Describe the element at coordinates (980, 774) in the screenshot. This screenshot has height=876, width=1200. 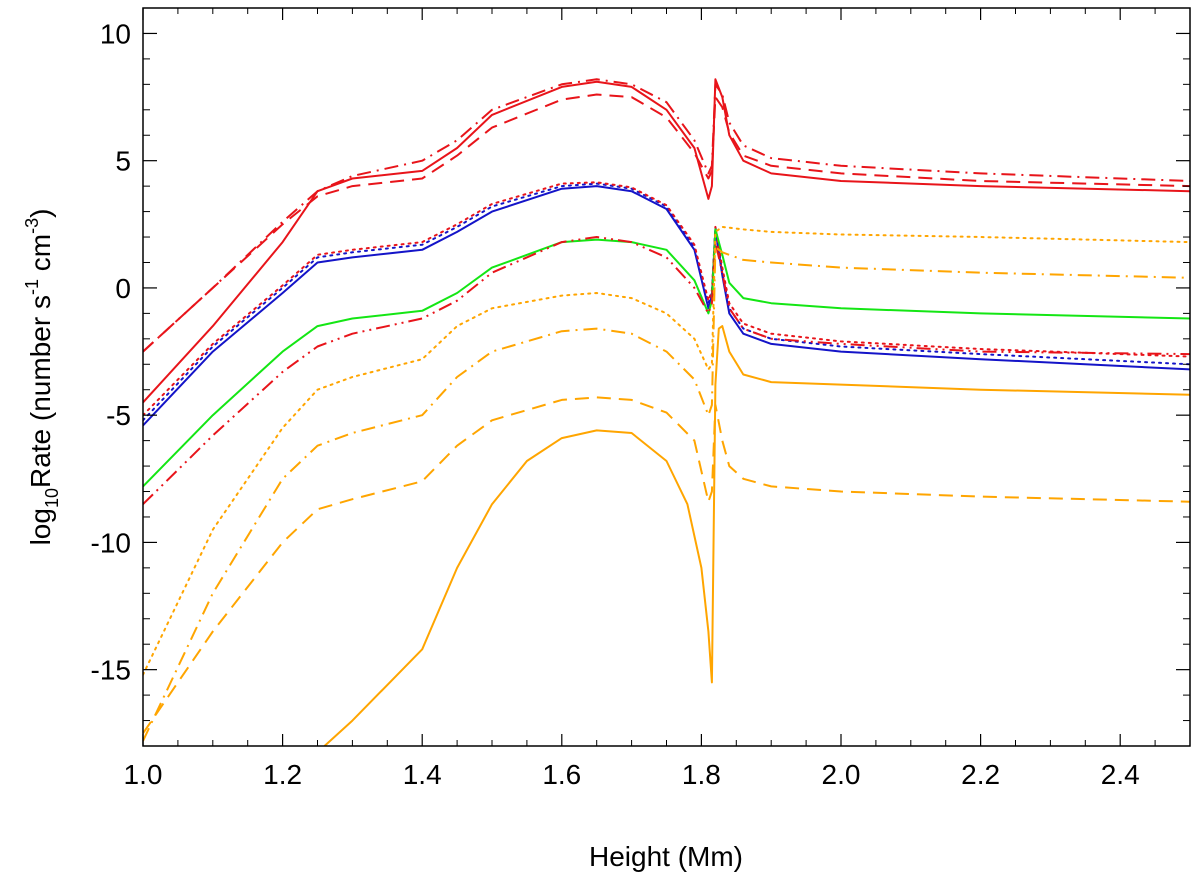
I see `x-tick-label: 2.2` at that location.